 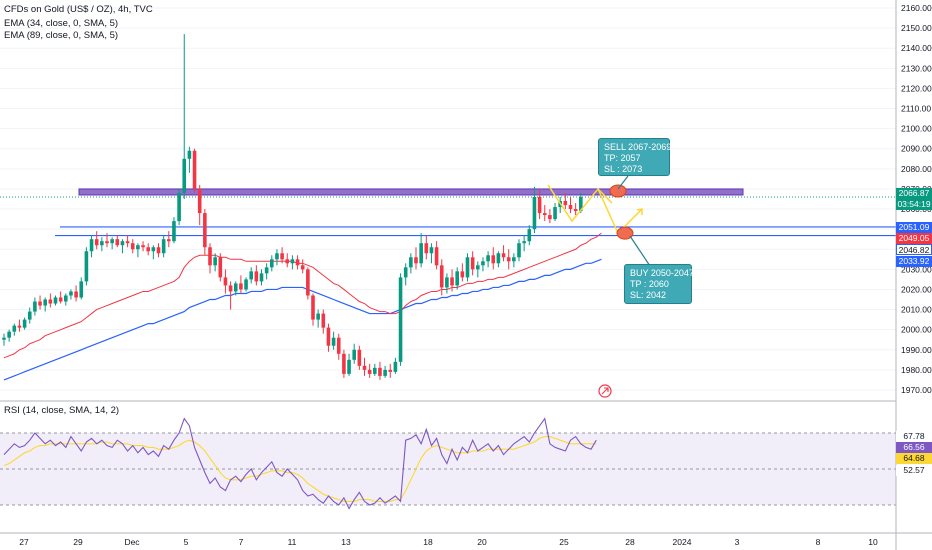 I want to click on price-tick-label: 2030.00, so click(x=916, y=269).